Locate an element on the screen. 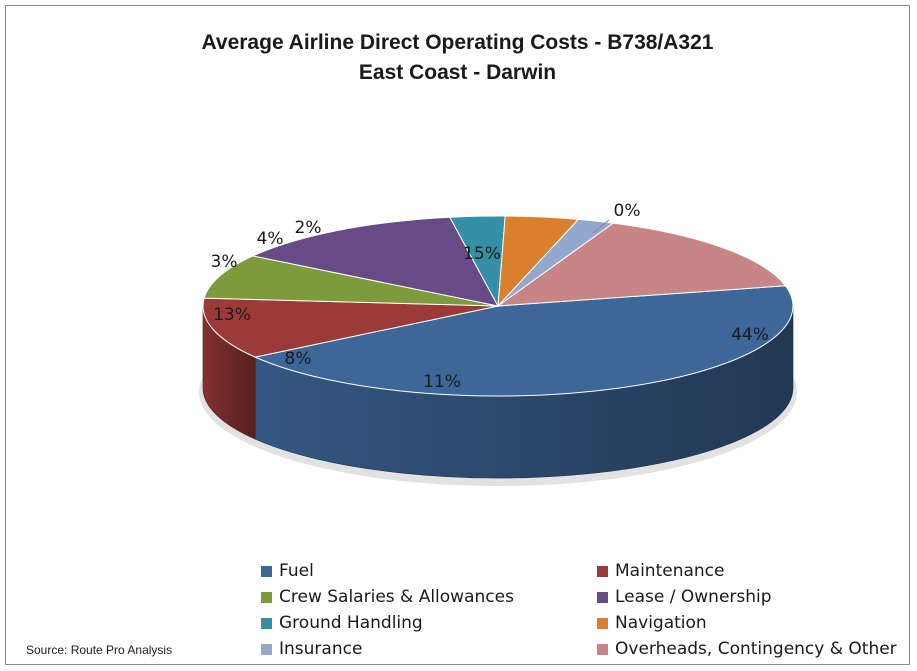 The image size is (917, 671). legend-item-ground-handling: Ground Handling is located at coordinates (429, 623).